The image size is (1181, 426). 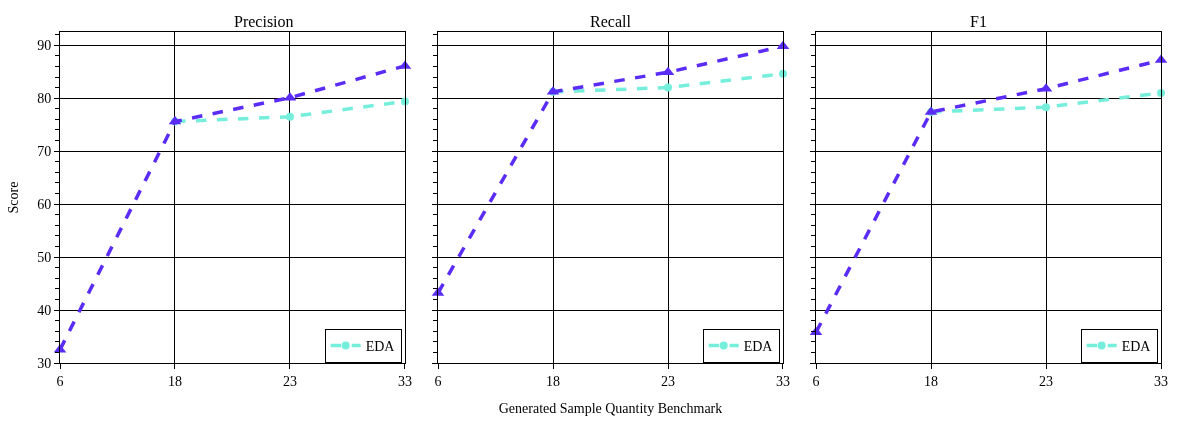 What do you see at coordinates (44, 99) in the screenshot?
I see `y-tick-label: 80` at bounding box center [44, 99].